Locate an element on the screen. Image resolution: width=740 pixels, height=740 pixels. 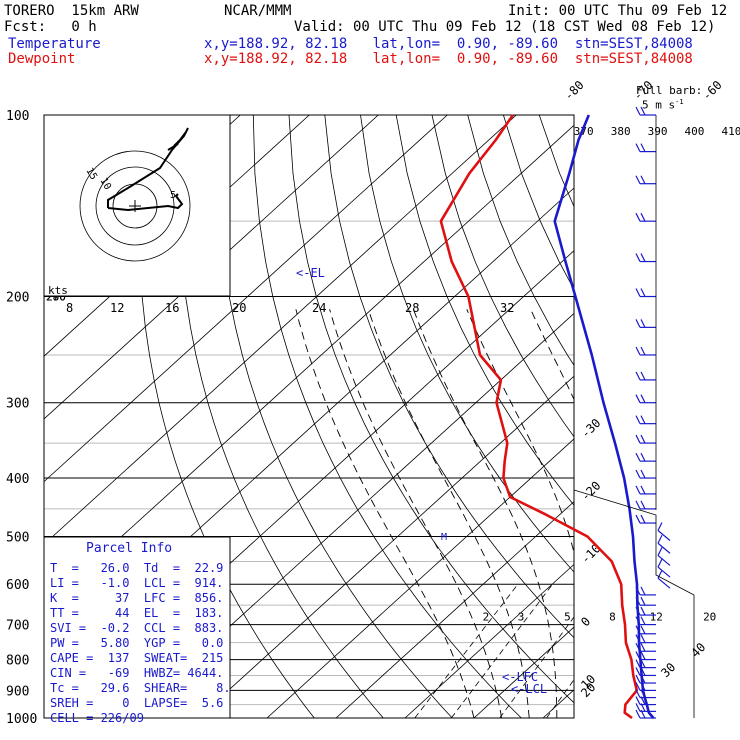
speed-scale-label: 20 is located at coordinates (239, 308).